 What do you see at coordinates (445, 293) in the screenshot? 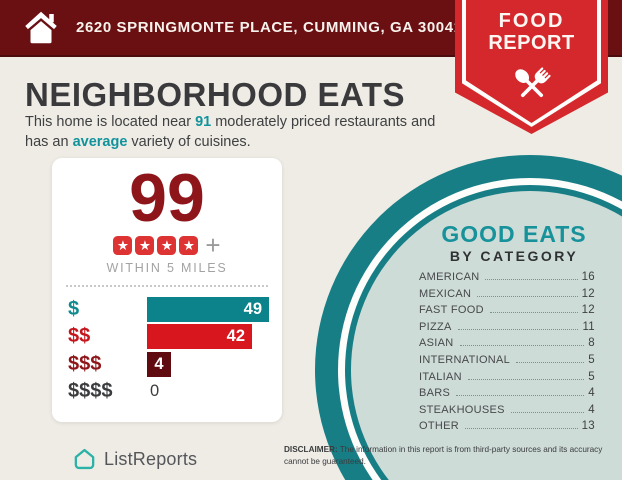
I see `category-label: MEXICAN` at bounding box center [445, 293].